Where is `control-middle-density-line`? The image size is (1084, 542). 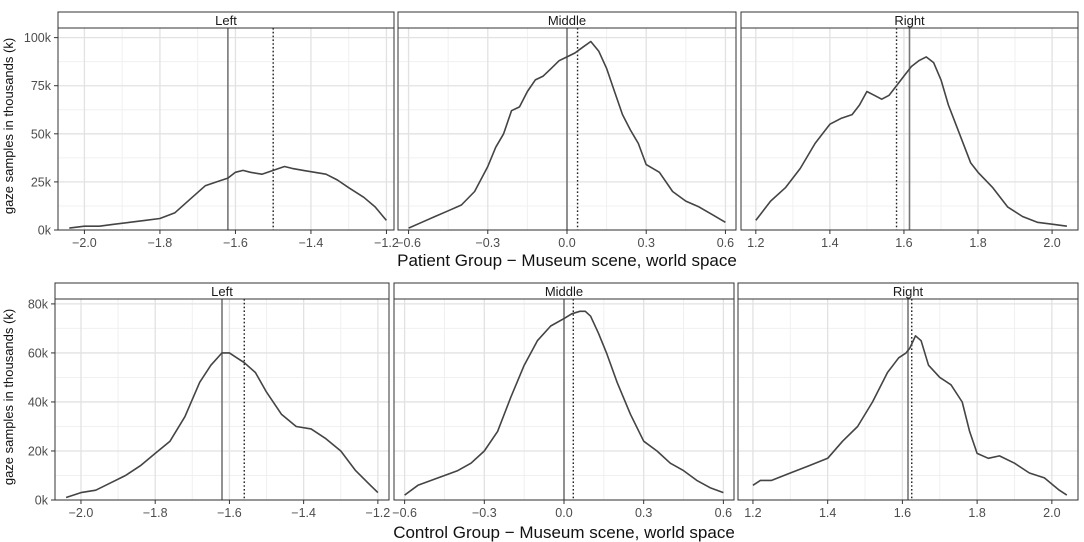
control-middle-density-line is located at coordinates (564, 403).